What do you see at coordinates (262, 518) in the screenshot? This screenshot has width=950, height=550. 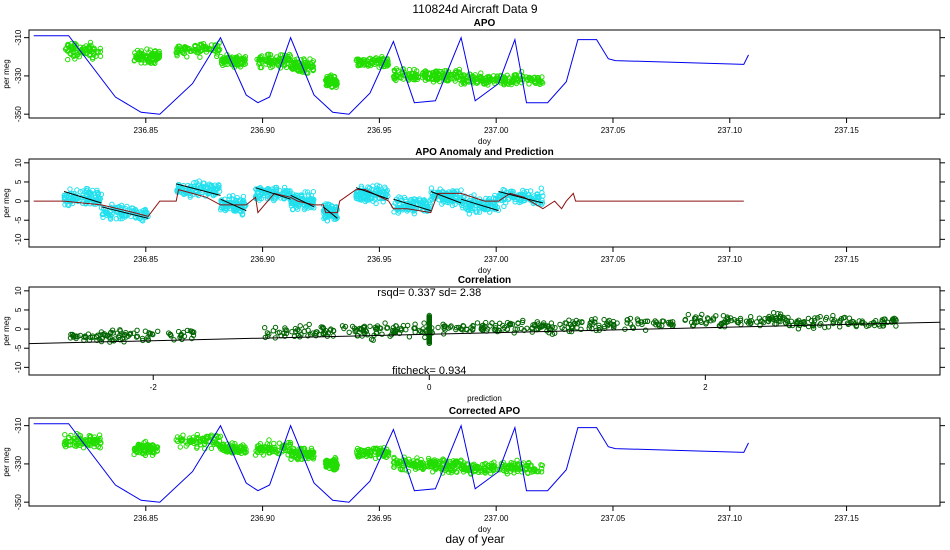 I see `x-tick-label: 236.90` at bounding box center [262, 518].